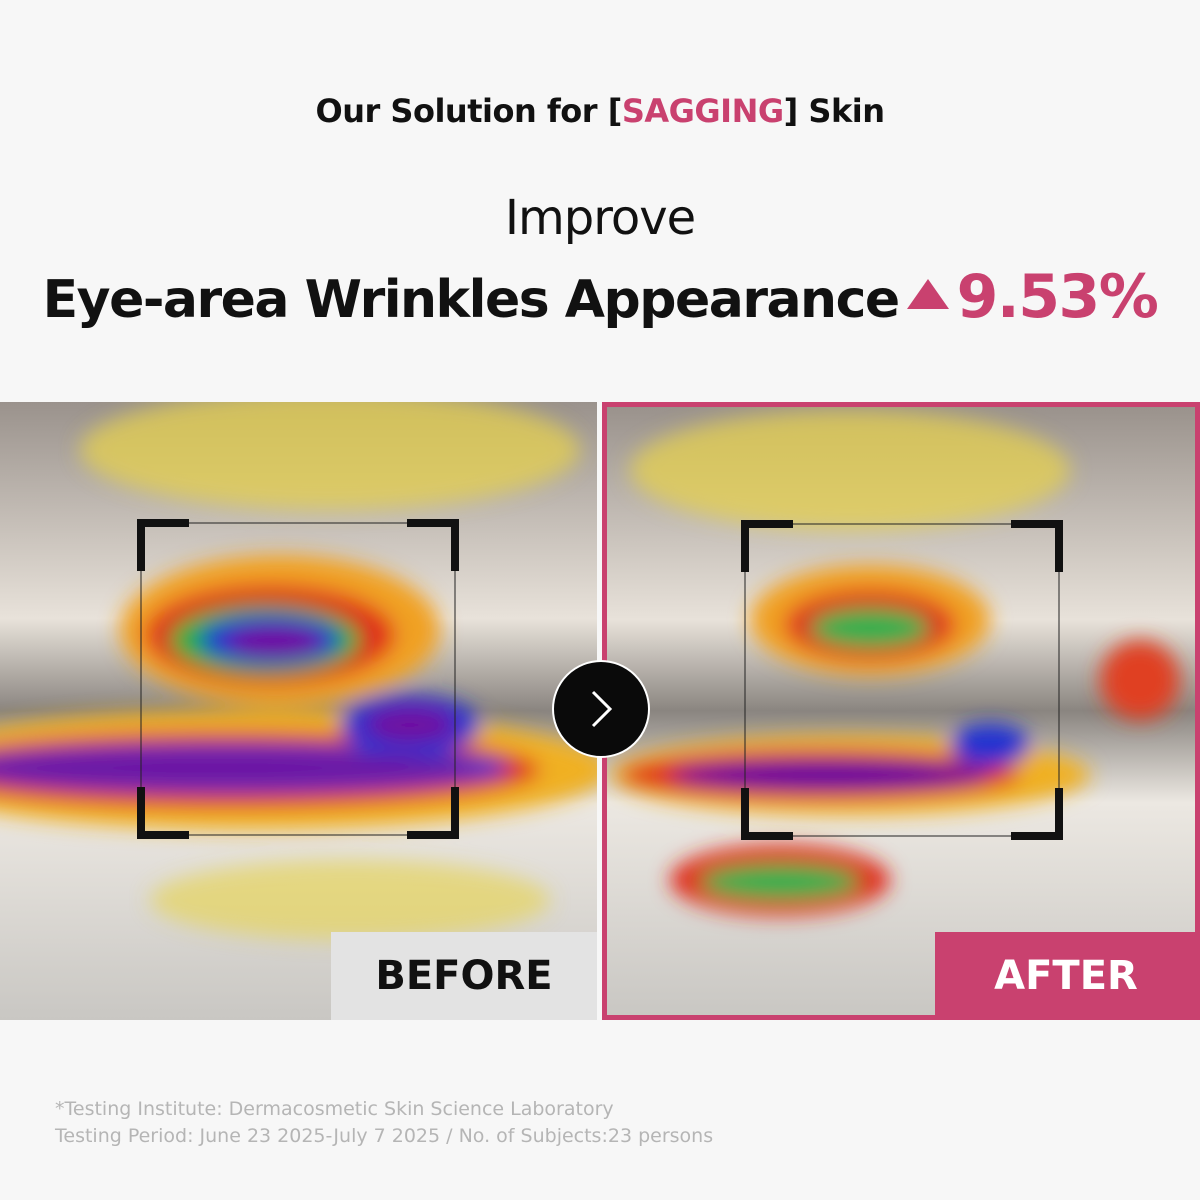  I want to click on after-label: AFTER, so click(1066, 976).